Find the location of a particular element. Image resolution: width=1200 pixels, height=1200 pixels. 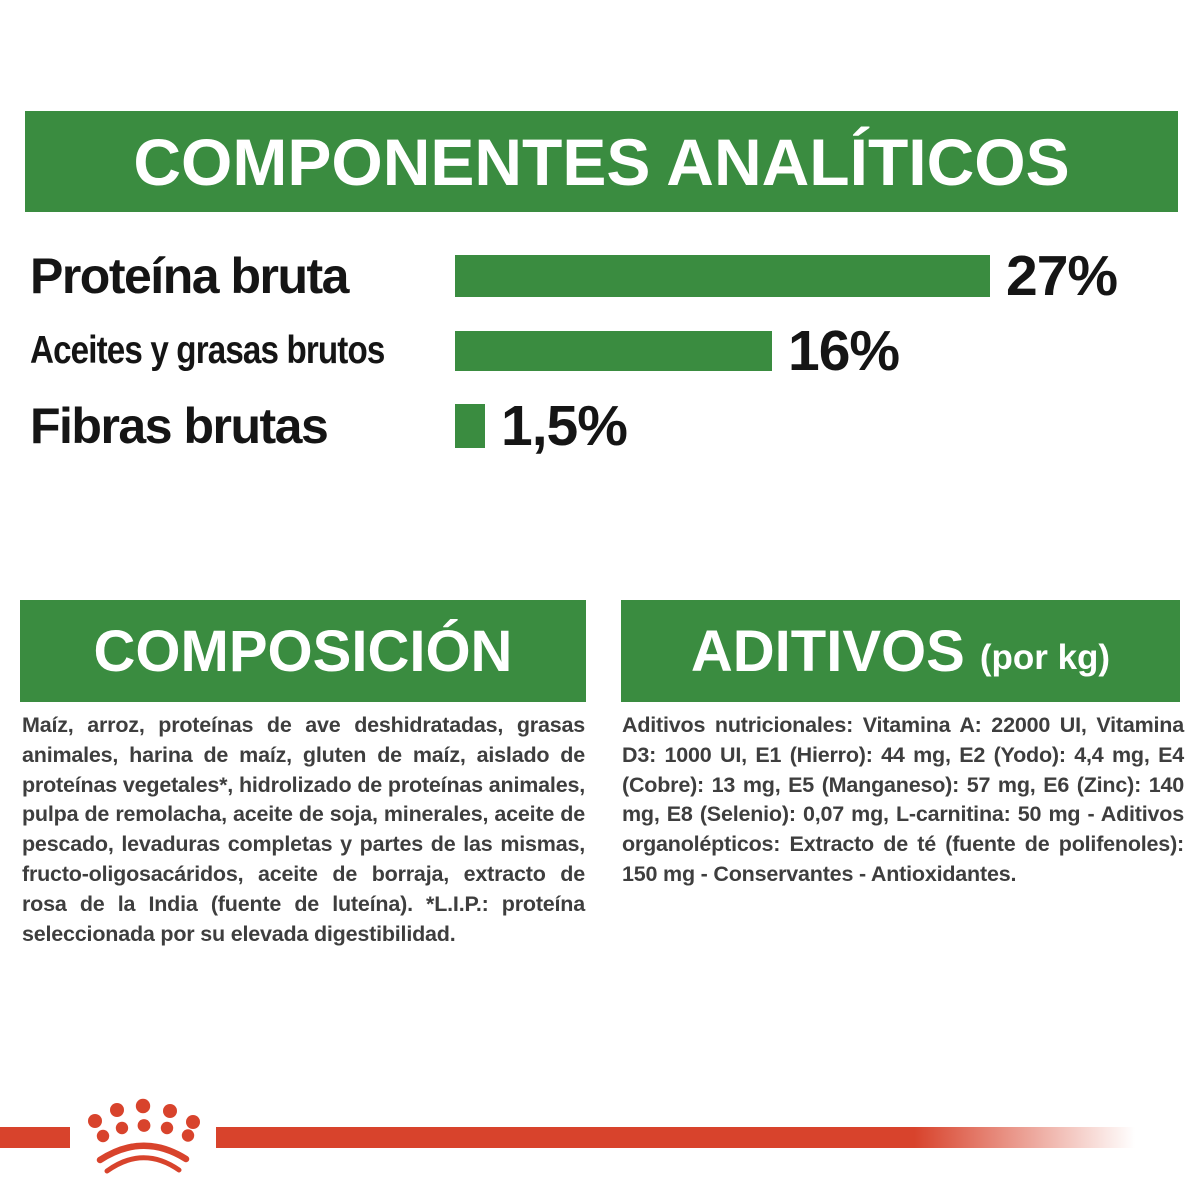

royal-canin-crown-icon is located at coordinates (144, 1136).